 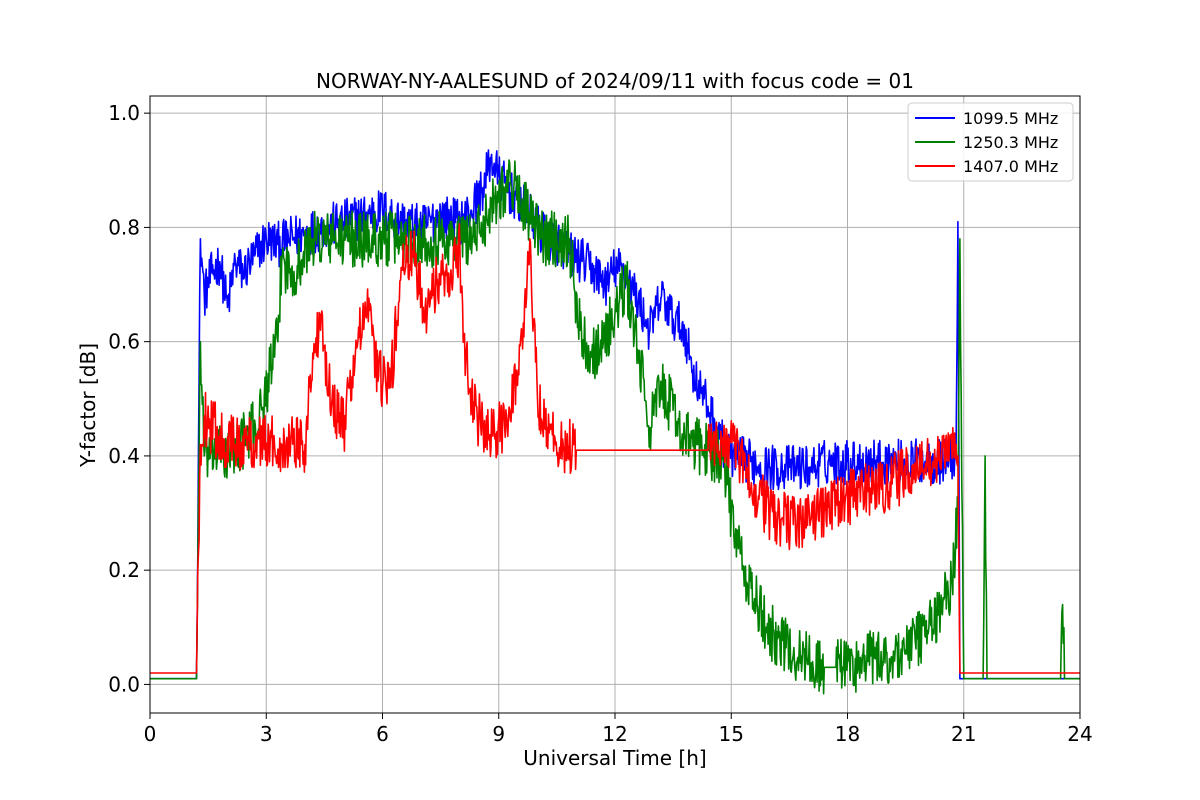 I want to click on legend-box, so click(x=990, y=142).